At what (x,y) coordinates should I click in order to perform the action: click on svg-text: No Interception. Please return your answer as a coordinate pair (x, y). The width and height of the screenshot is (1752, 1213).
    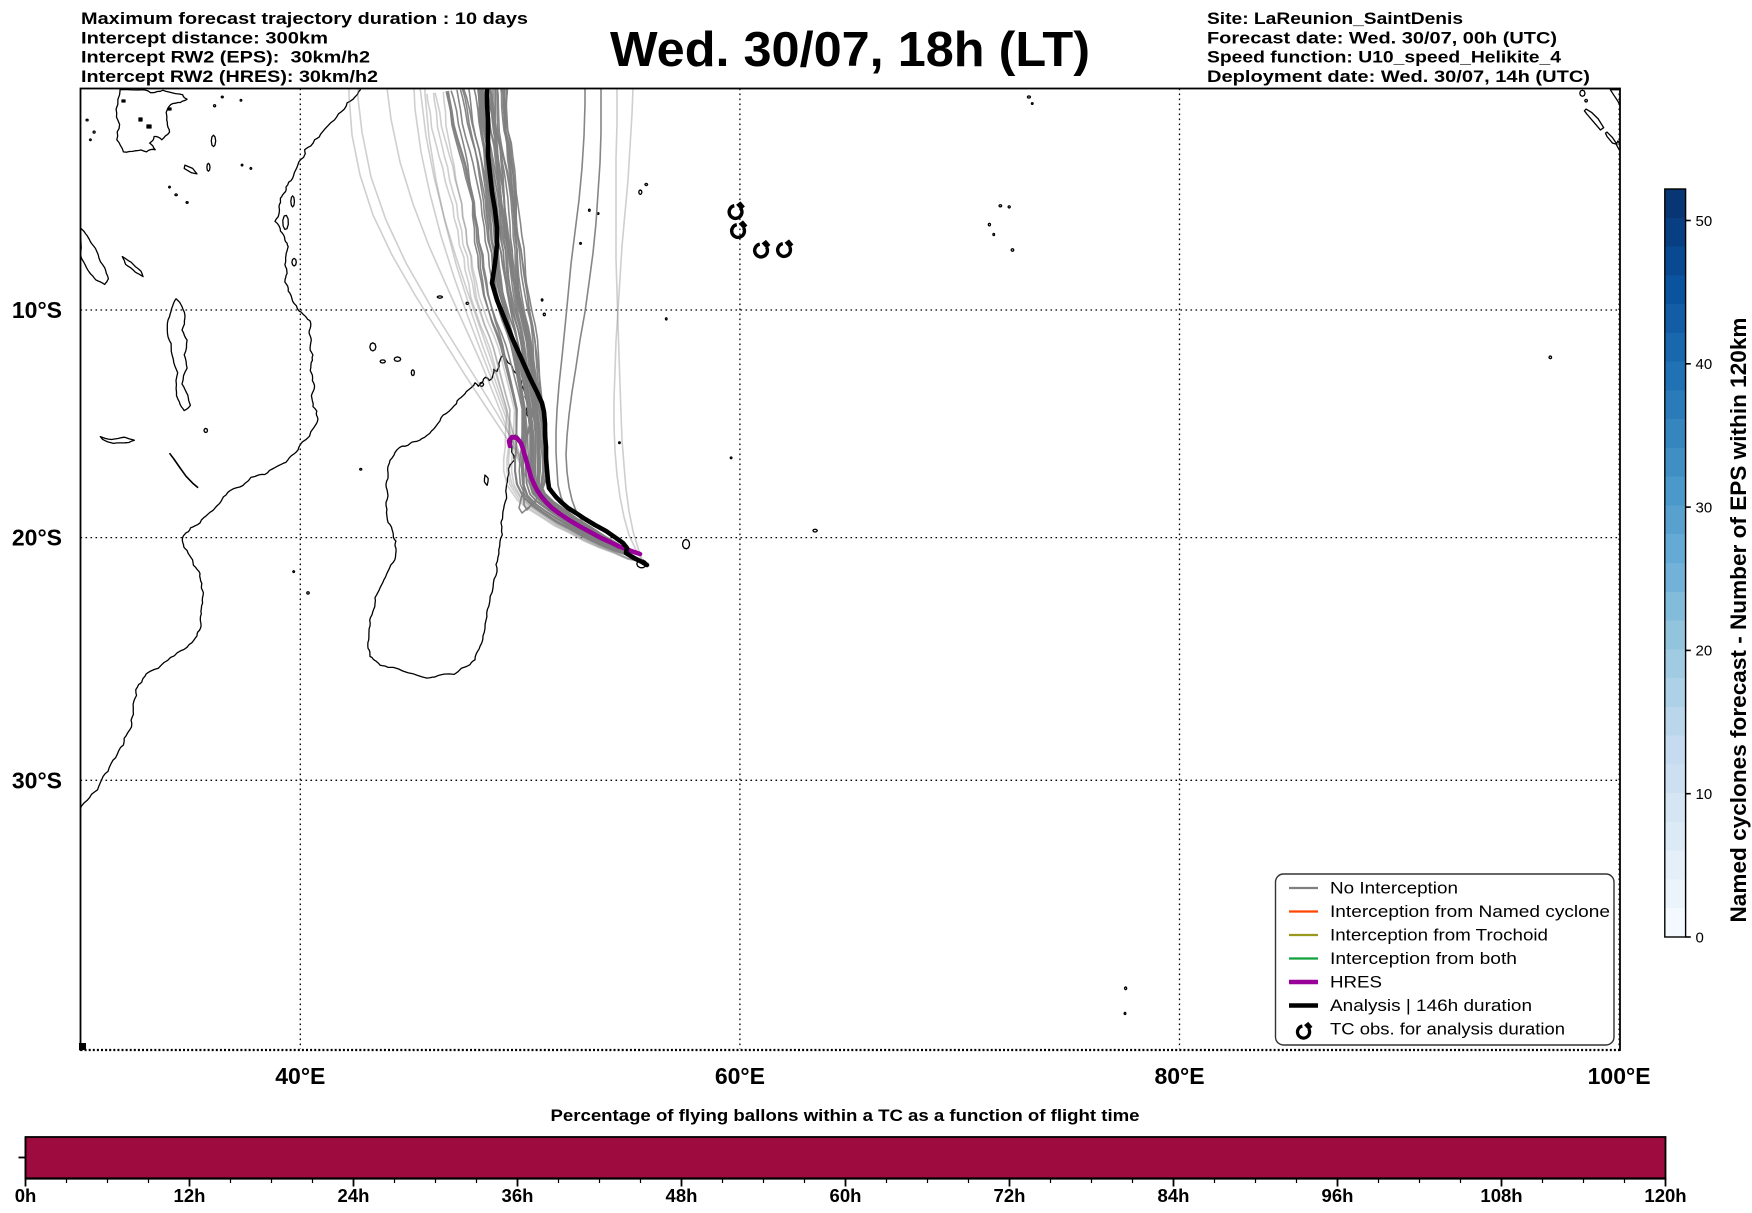
    Looking at the image, I should click on (1394, 889).